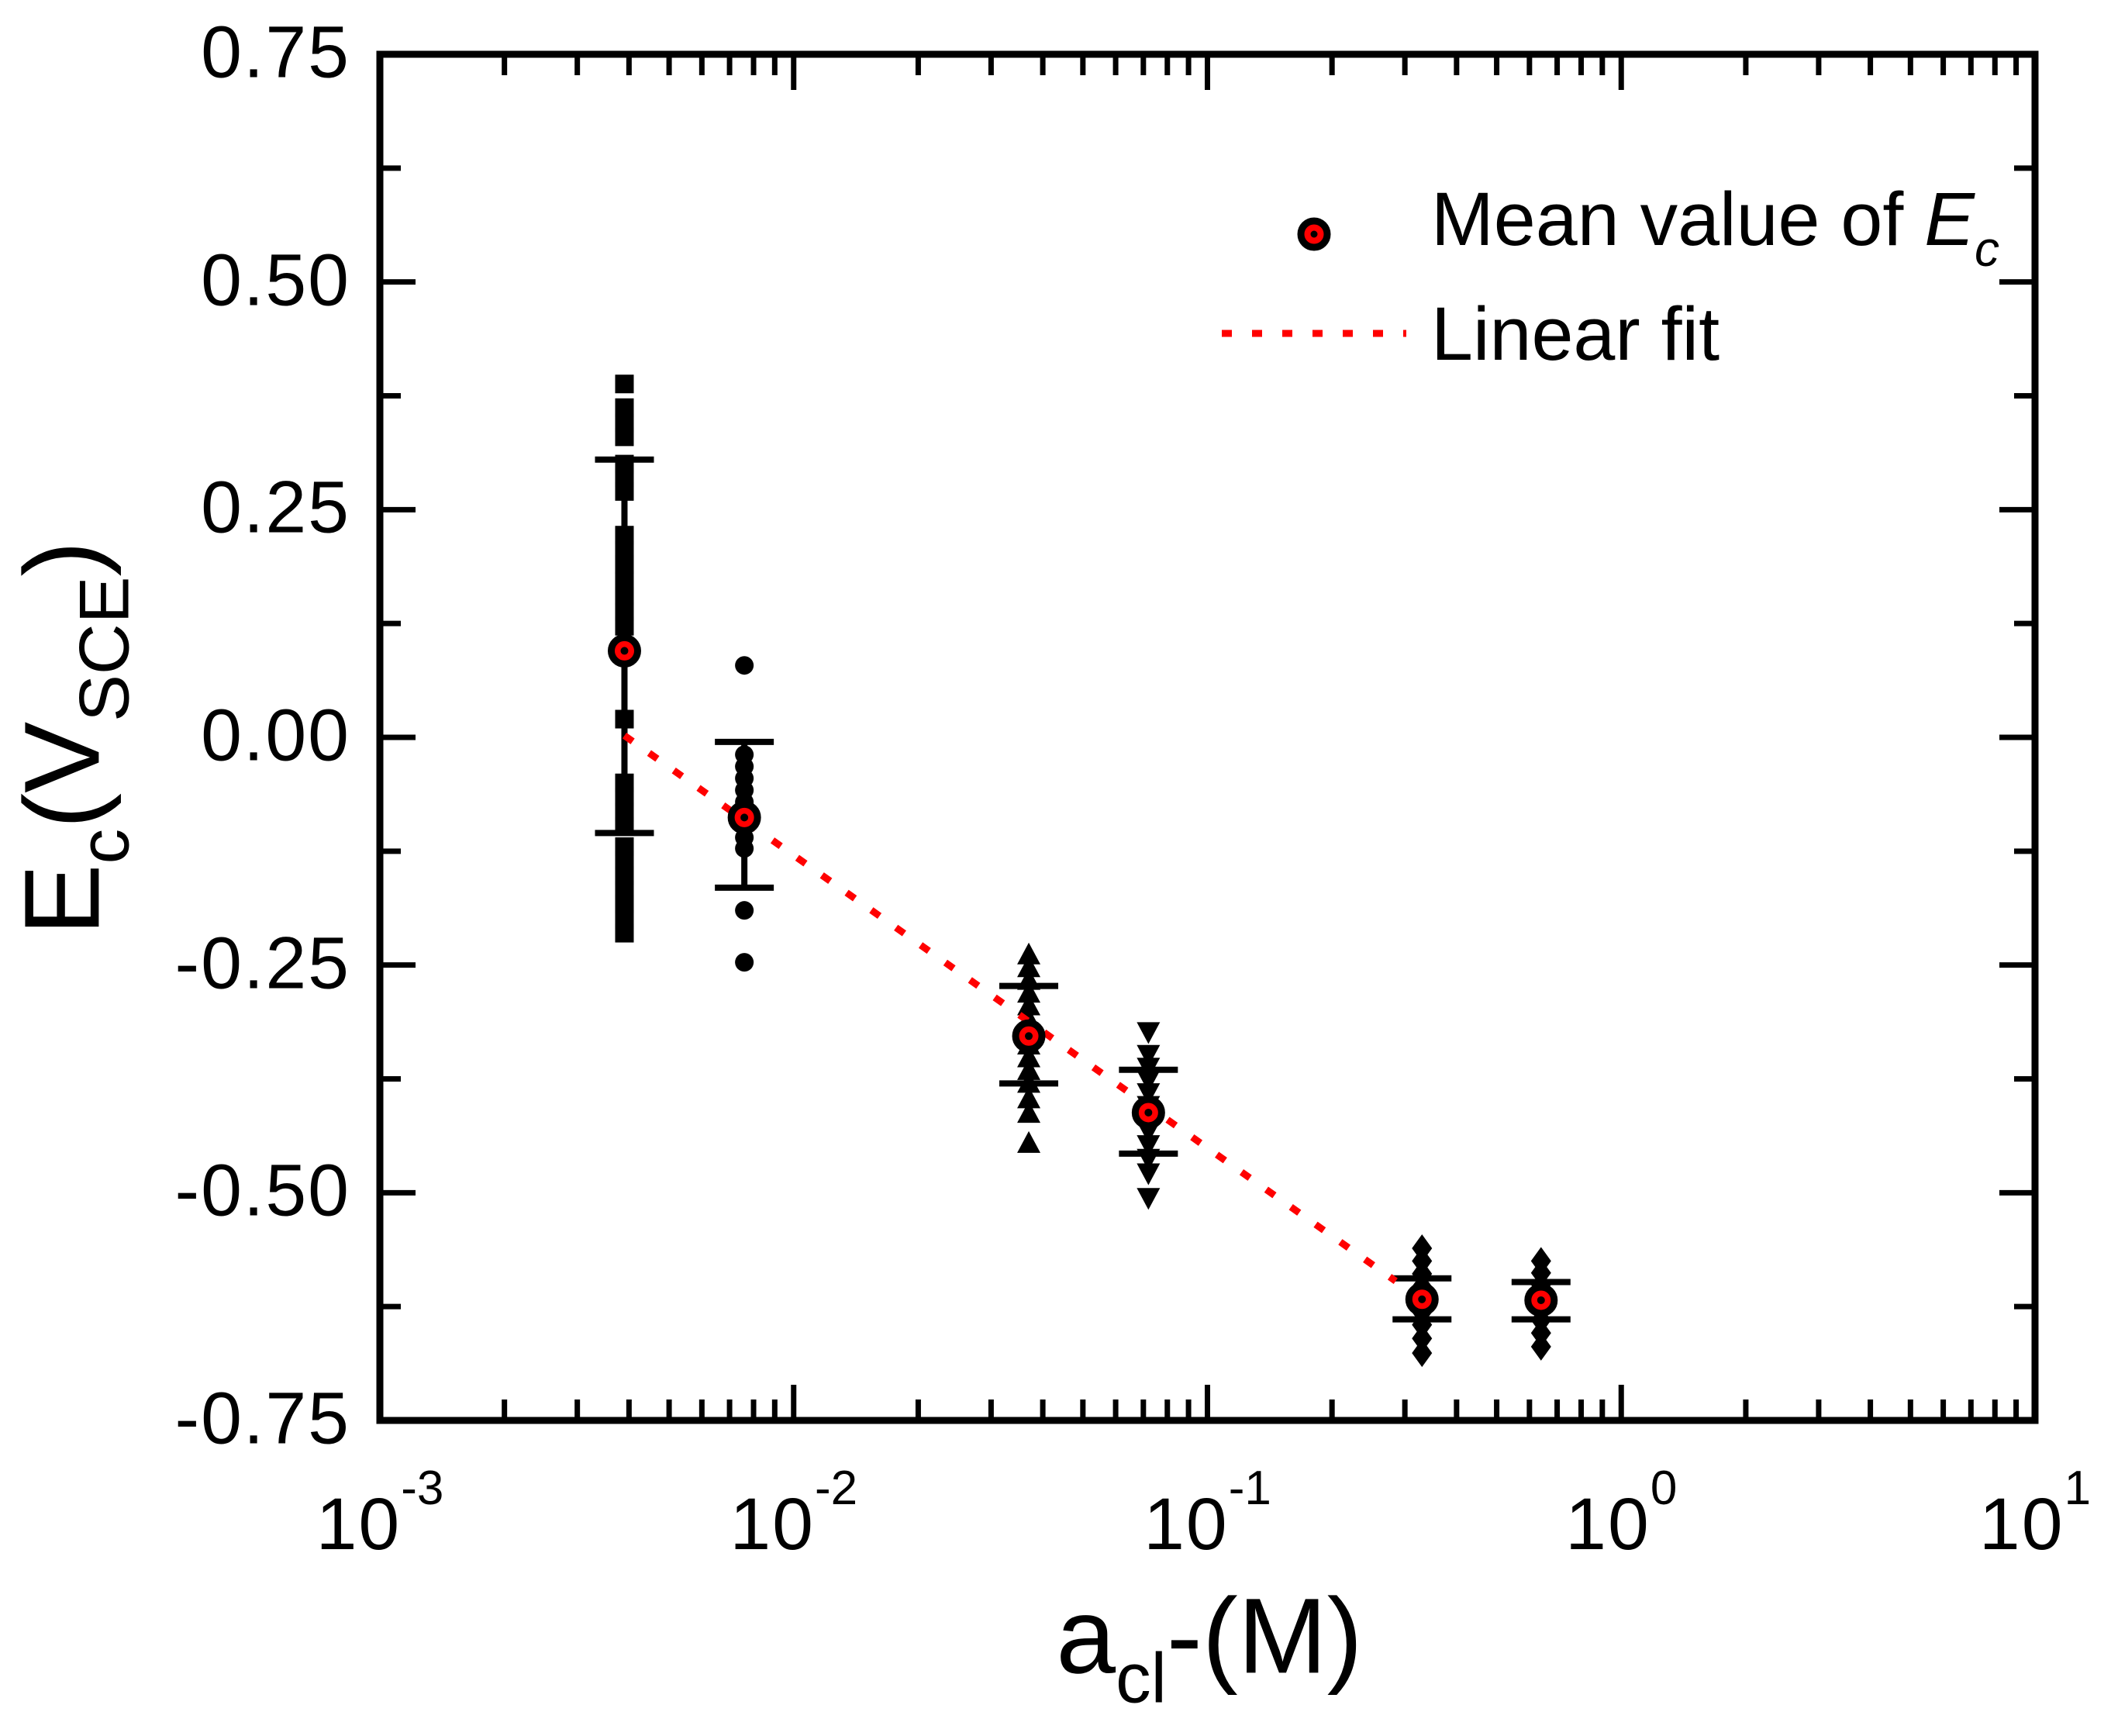  What do you see at coordinates (104, 846) in the screenshot?
I see `y-axis-title-subscript: c` at bounding box center [104, 846].